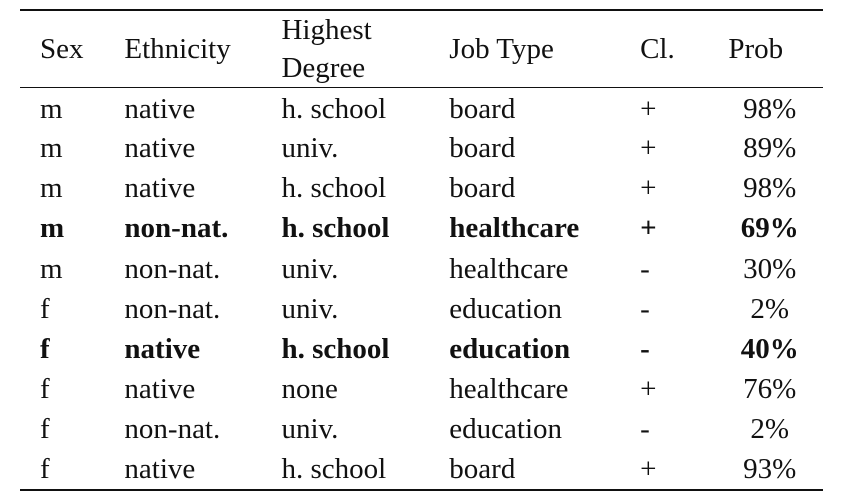 The image size is (841, 504). I want to click on header-ethnicity: Ethnicity, so click(177, 49).